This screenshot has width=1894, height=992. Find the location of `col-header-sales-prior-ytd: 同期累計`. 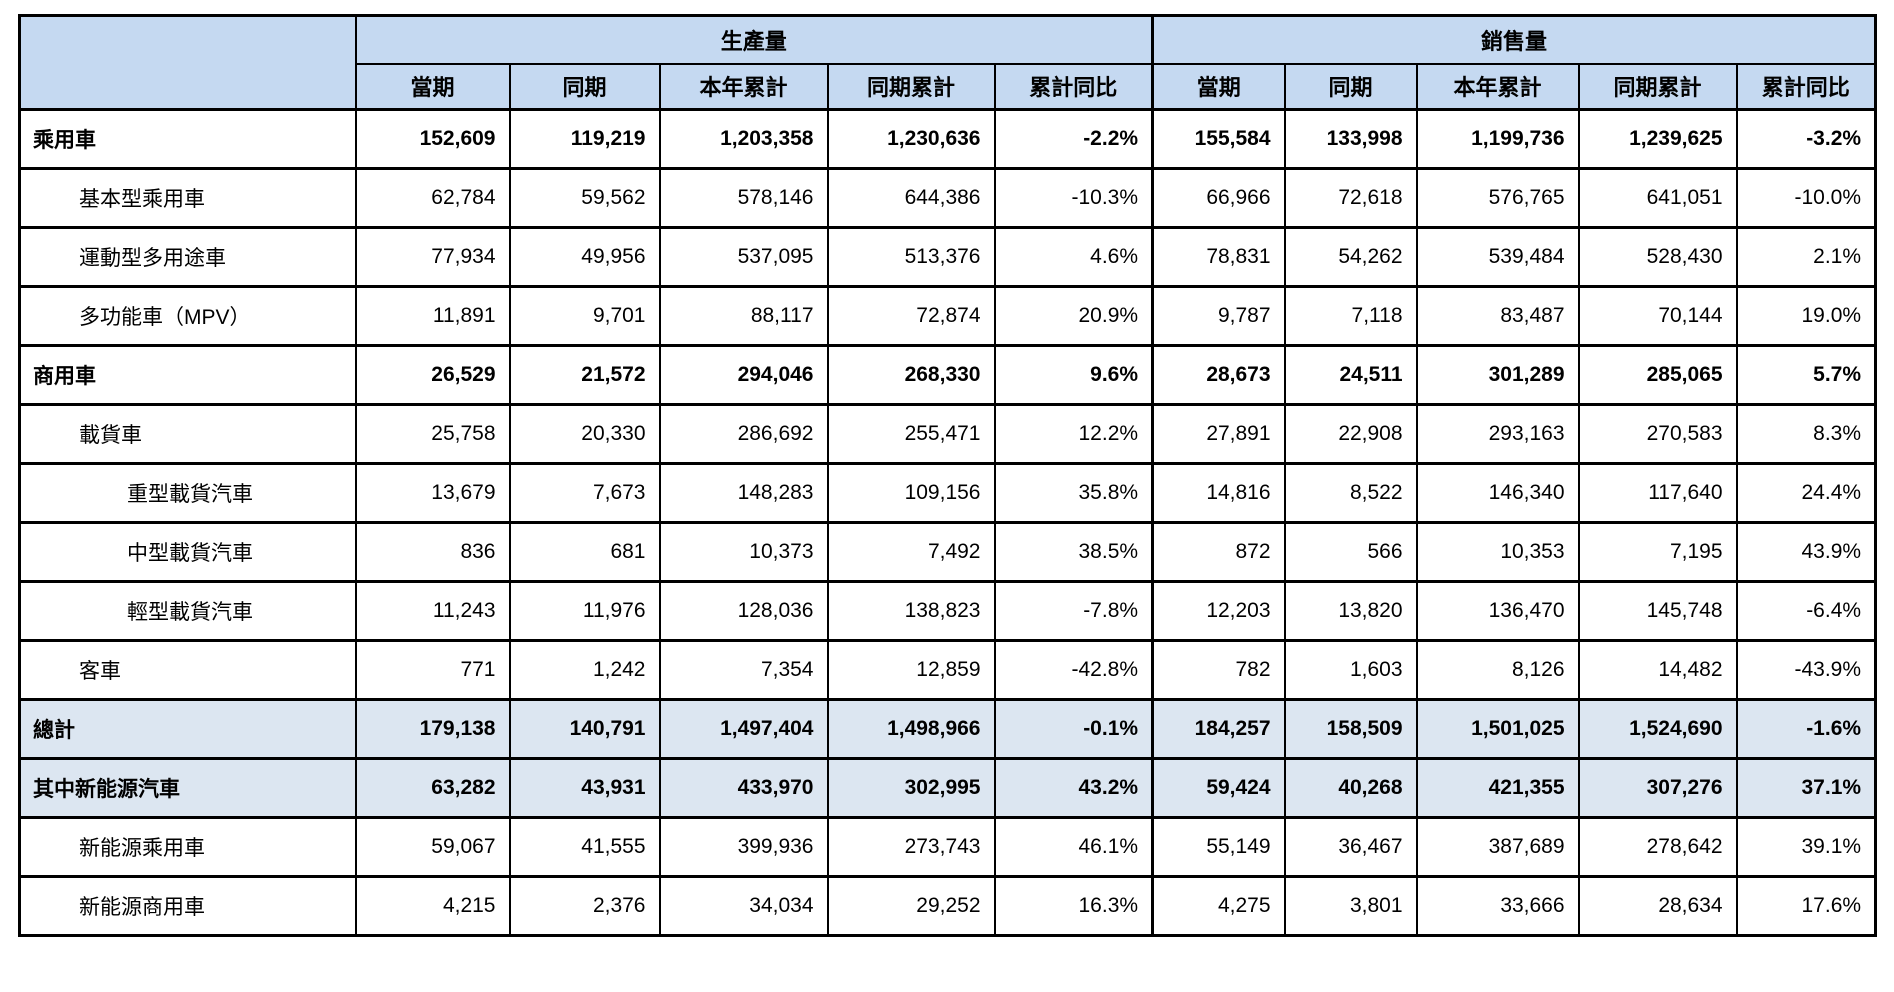

col-header-sales-prior-ytd: 同期累計 is located at coordinates (1657, 86).